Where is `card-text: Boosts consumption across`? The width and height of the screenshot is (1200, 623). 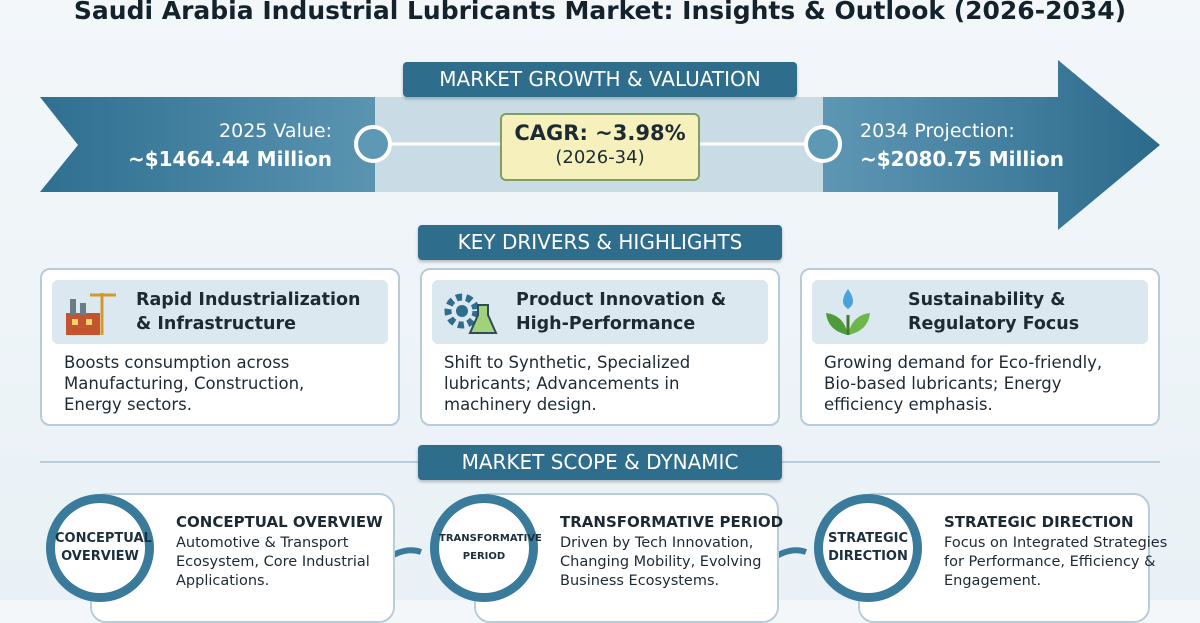
card-text: Boosts consumption across is located at coordinates (177, 362).